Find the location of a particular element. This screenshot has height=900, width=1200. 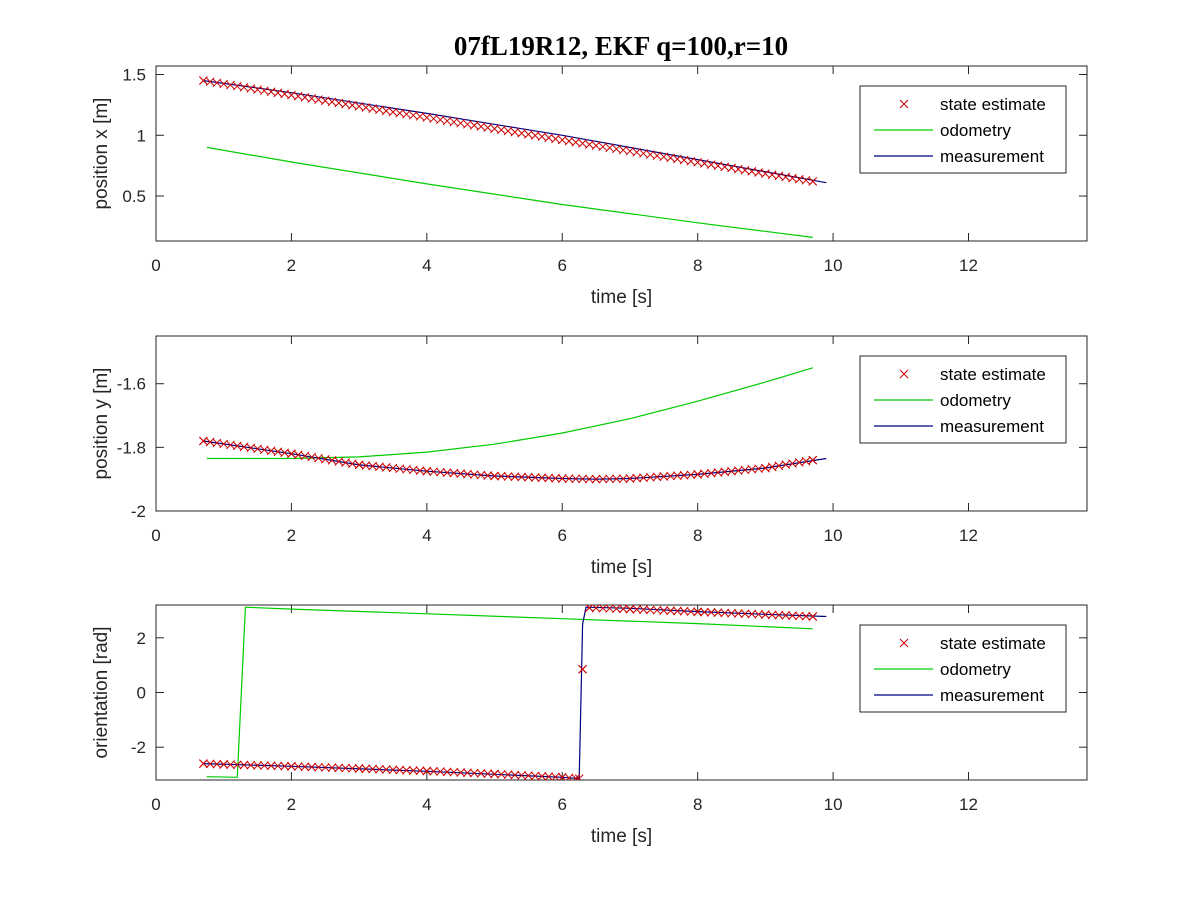

y-tick-label: 0 is located at coordinates (141, 693).